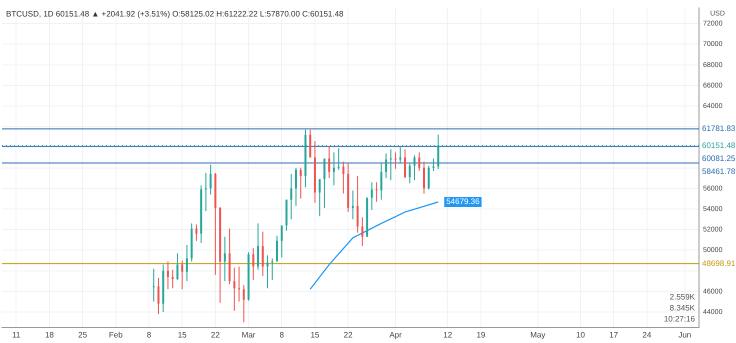 Image resolution: width=736 pixels, height=343 pixels. What do you see at coordinates (538, 335) in the screenshot?
I see `x-tick-label: May` at bounding box center [538, 335].